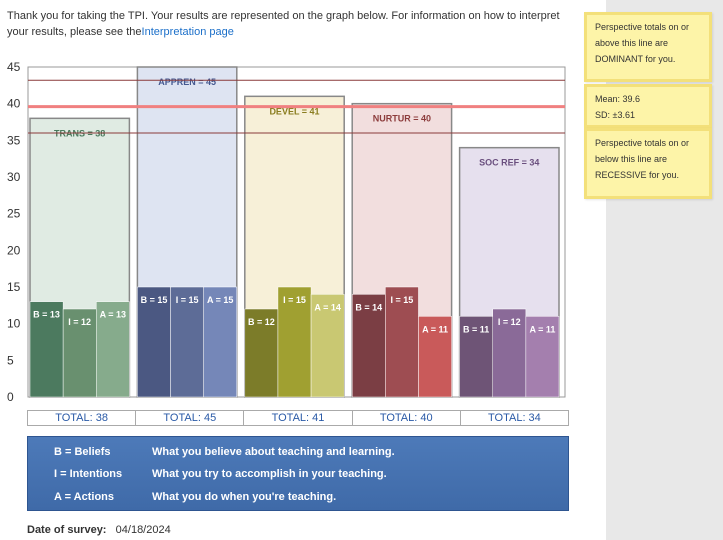  What do you see at coordinates (648, 106) in the screenshot?
I see `mean-sd-note: Mean: 39.6 SD: ±3.61` at bounding box center [648, 106].